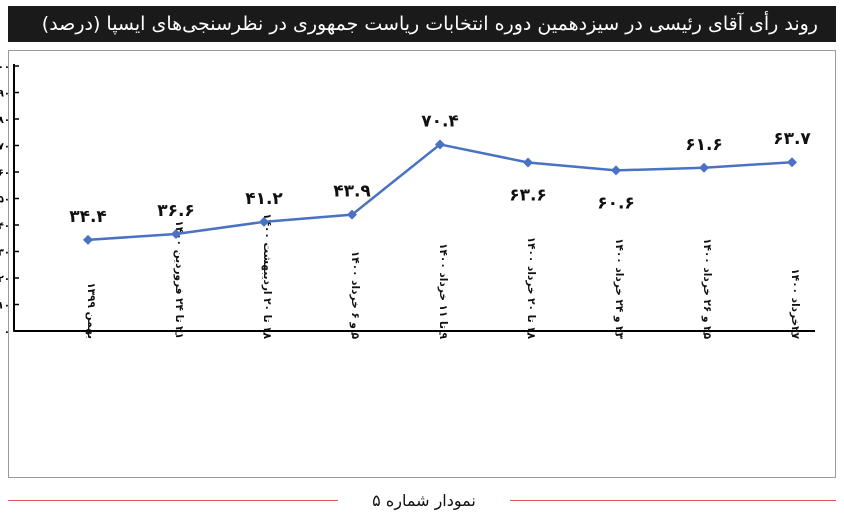  What do you see at coordinates (5, 173) in the screenshot?
I see `y-tick-label: ۶۰` at bounding box center [5, 173].